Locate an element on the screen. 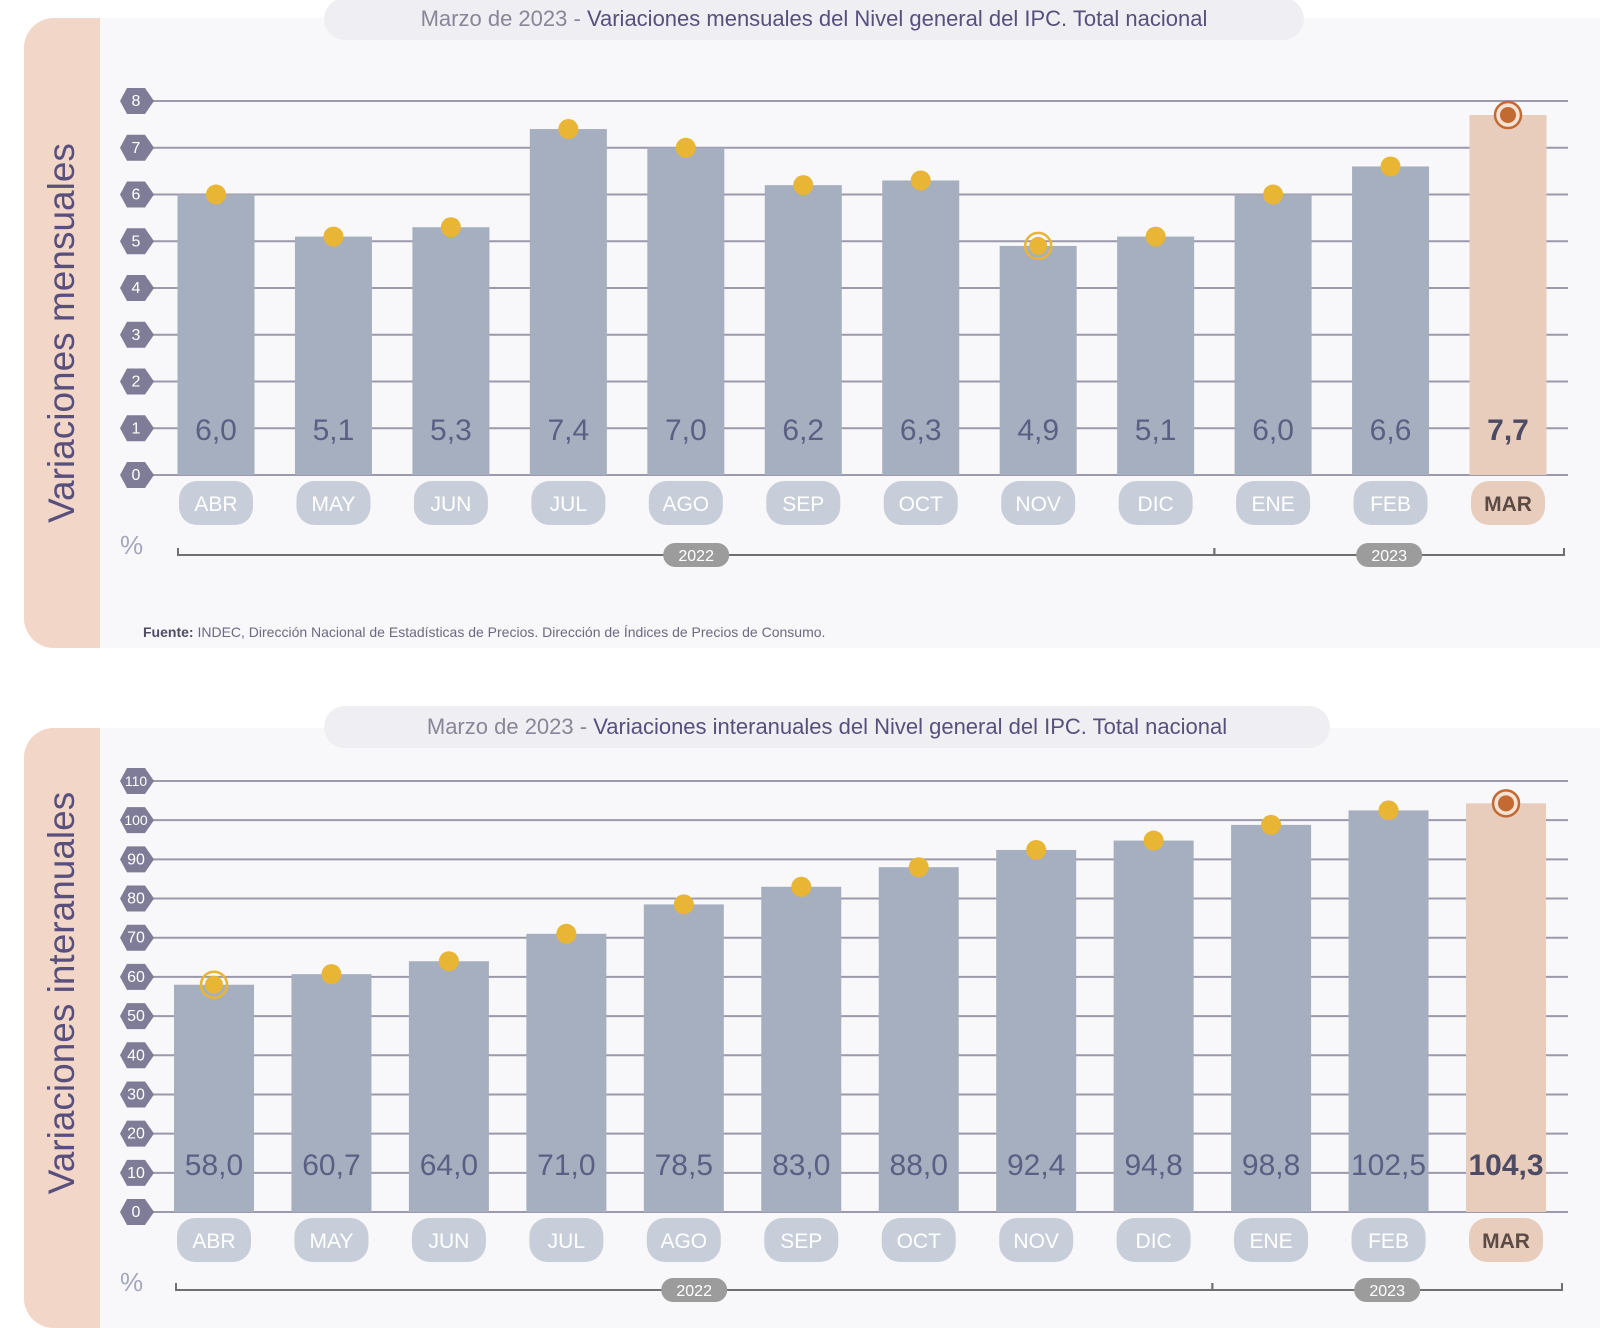  side-band: Variaciones interanuales is located at coordinates (62, 1028).